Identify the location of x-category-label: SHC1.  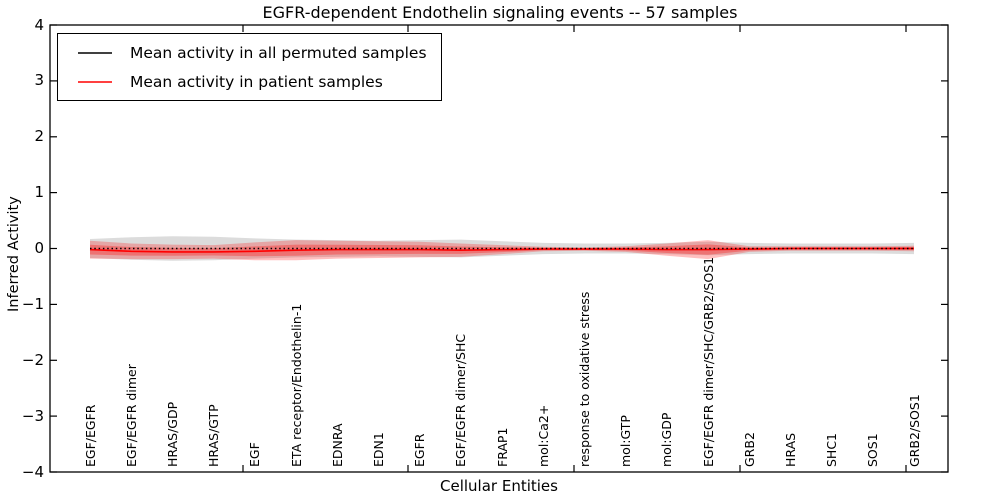
(832, 449).